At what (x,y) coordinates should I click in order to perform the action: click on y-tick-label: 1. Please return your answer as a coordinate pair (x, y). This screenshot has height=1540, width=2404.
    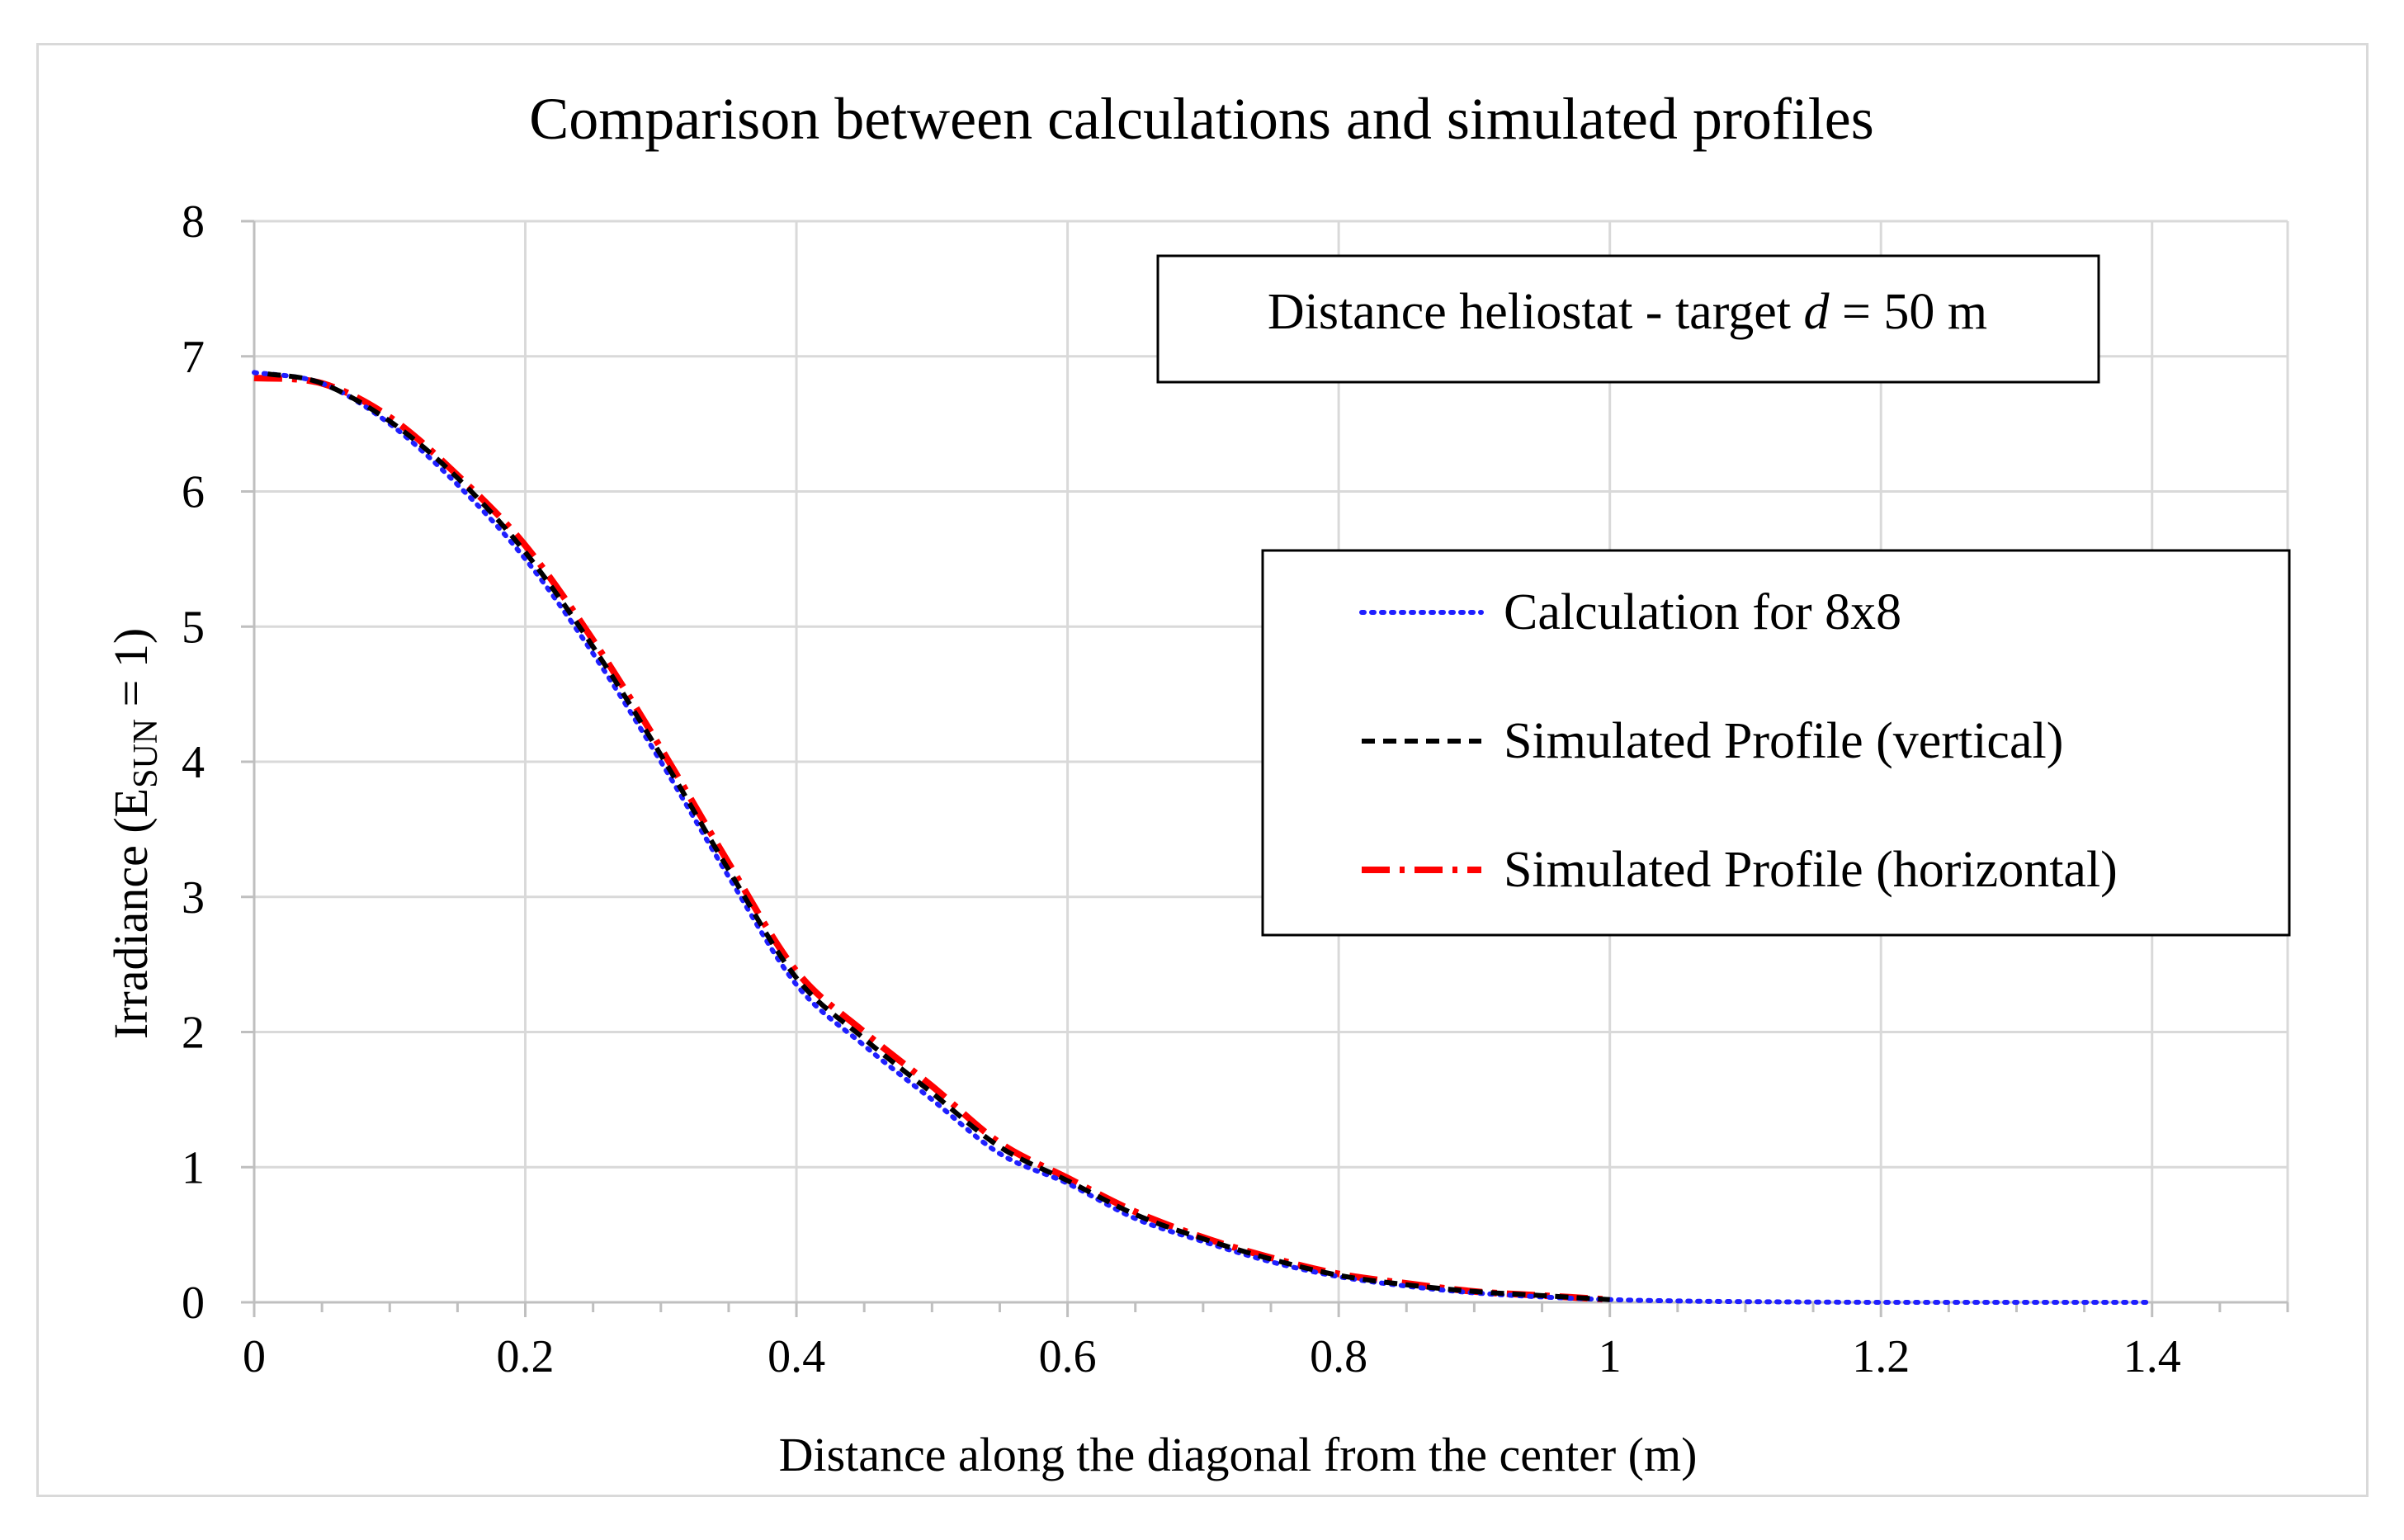
    Looking at the image, I should click on (193, 1168).